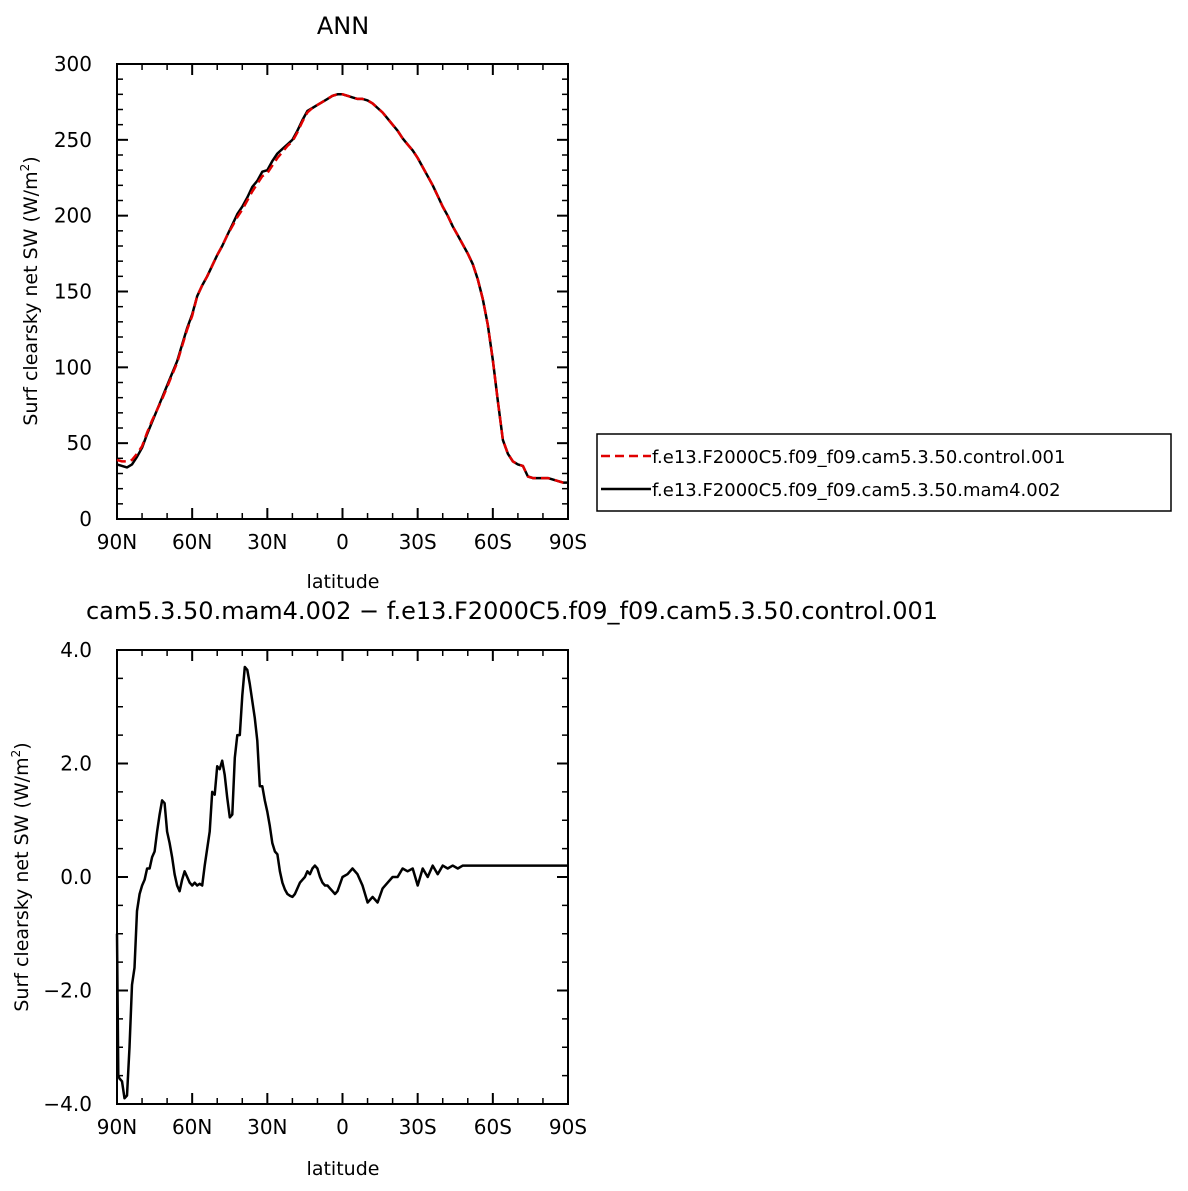  I want to click on top-y-axis-label-sup: 2, so click(25, 168).